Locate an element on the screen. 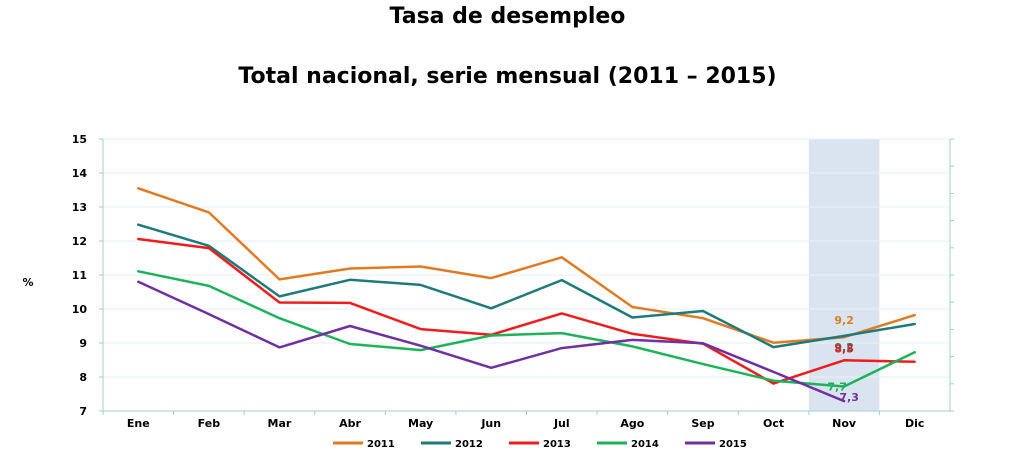 The width and height of the screenshot is (1027, 476). legend-label-2013: 2013 is located at coordinates (557, 444).